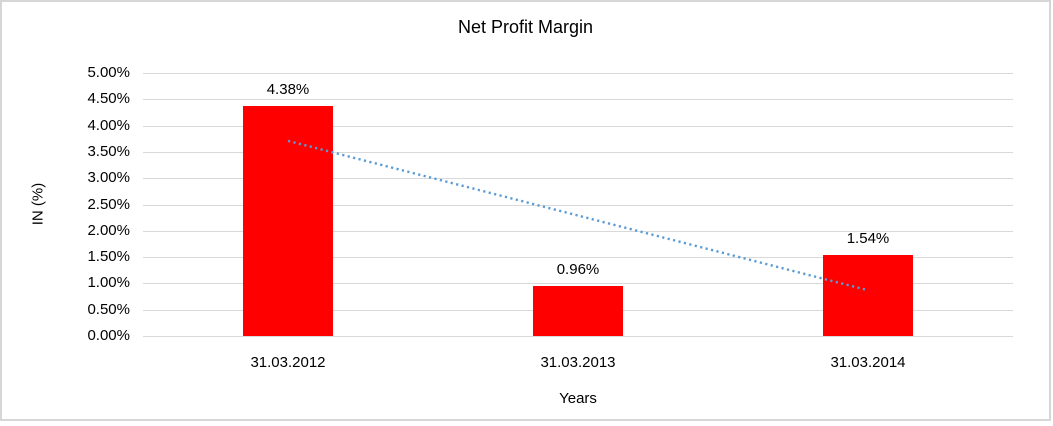  What do you see at coordinates (108, 204) in the screenshot?
I see `y-tick-label: 2.50%` at bounding box center [108, 204].